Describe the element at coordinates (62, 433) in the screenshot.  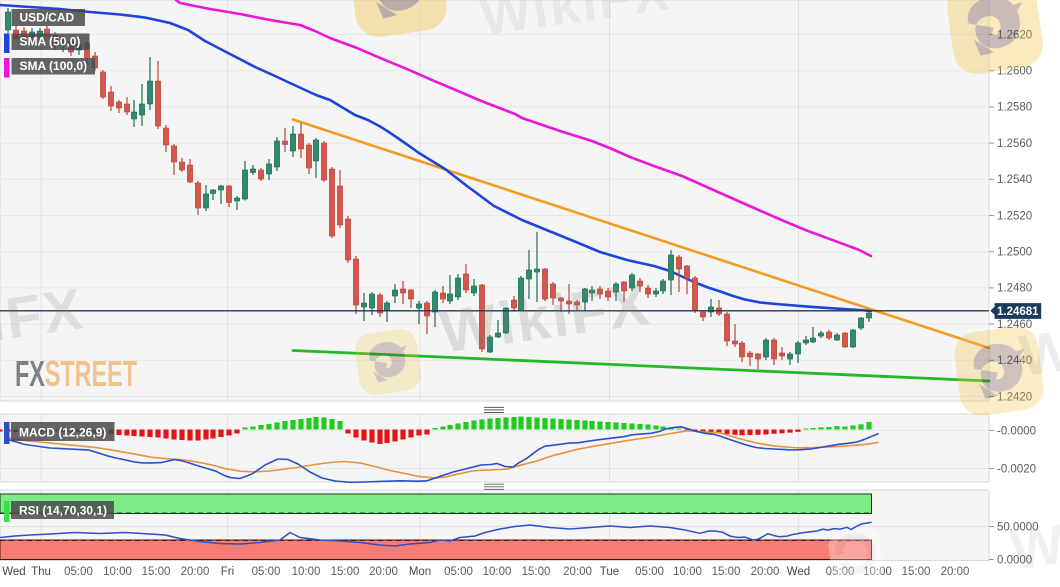
I see `svg-text: MACD (12,26,9)` at that location.